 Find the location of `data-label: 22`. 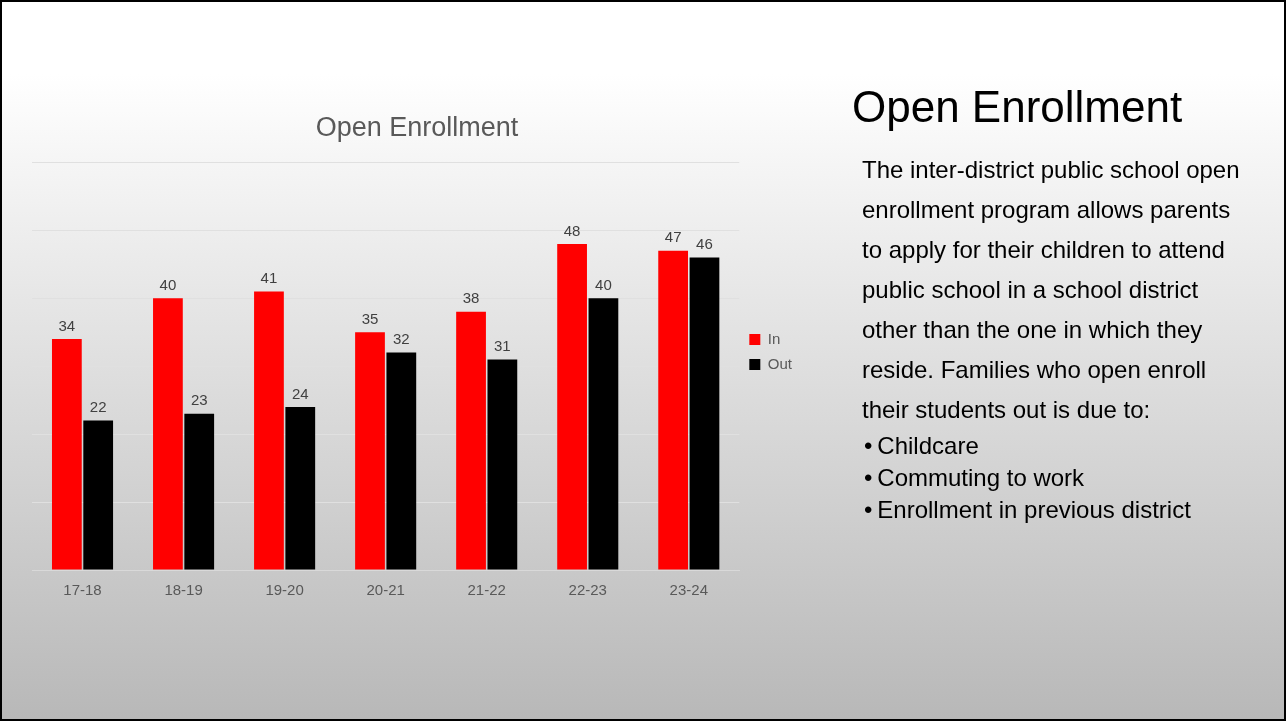

data-label: 22 is located at coordinates (98, 407).